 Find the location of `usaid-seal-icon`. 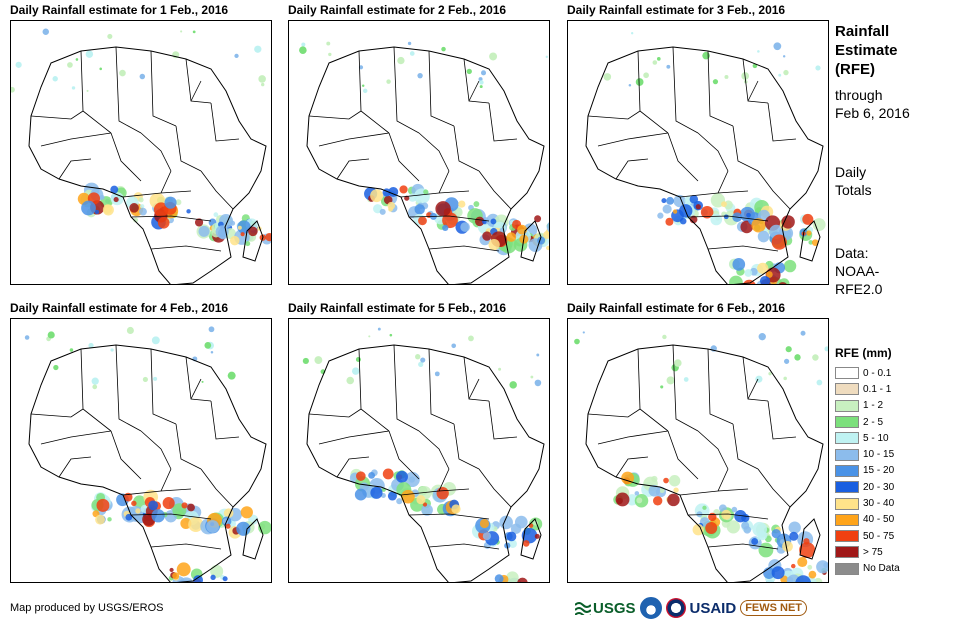

usaid-seal-icon is located at coordinates (675, 608).